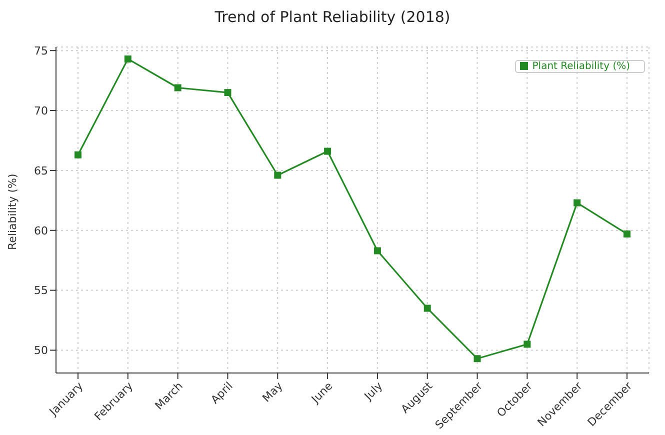  Describe the element at coordinates (41, 111) in the screenshot. I see `y-tick-label: 70` at that location.